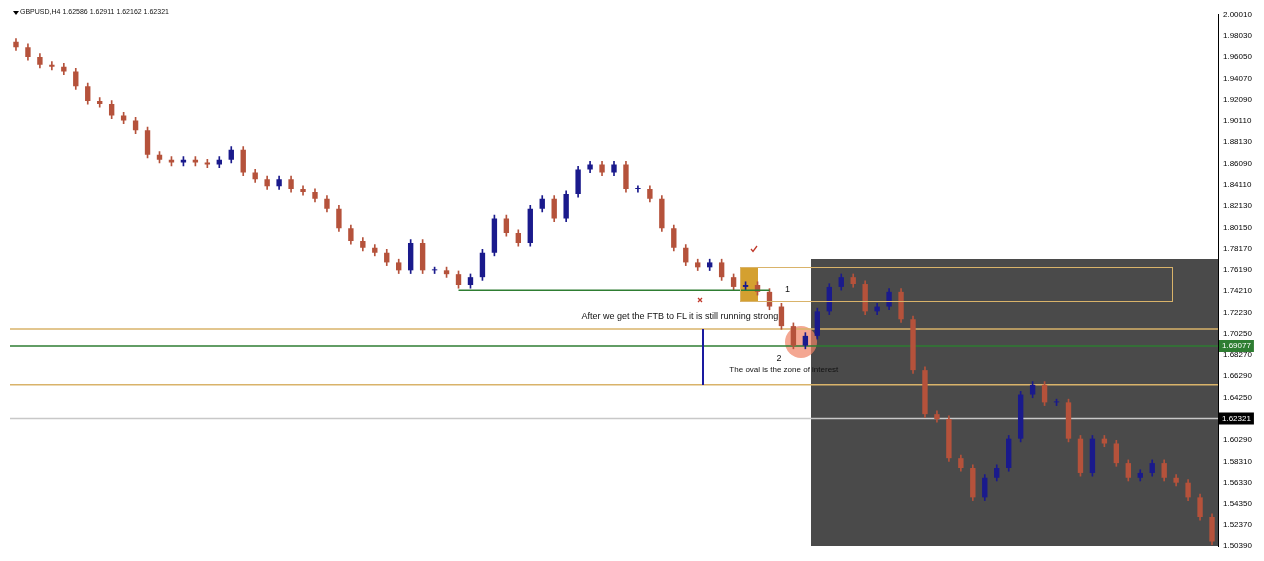 Image resolution: width=1264 pixels, height=561 pixels. I want to click on y-tick-label: 2.00010, so click(1238, 14).